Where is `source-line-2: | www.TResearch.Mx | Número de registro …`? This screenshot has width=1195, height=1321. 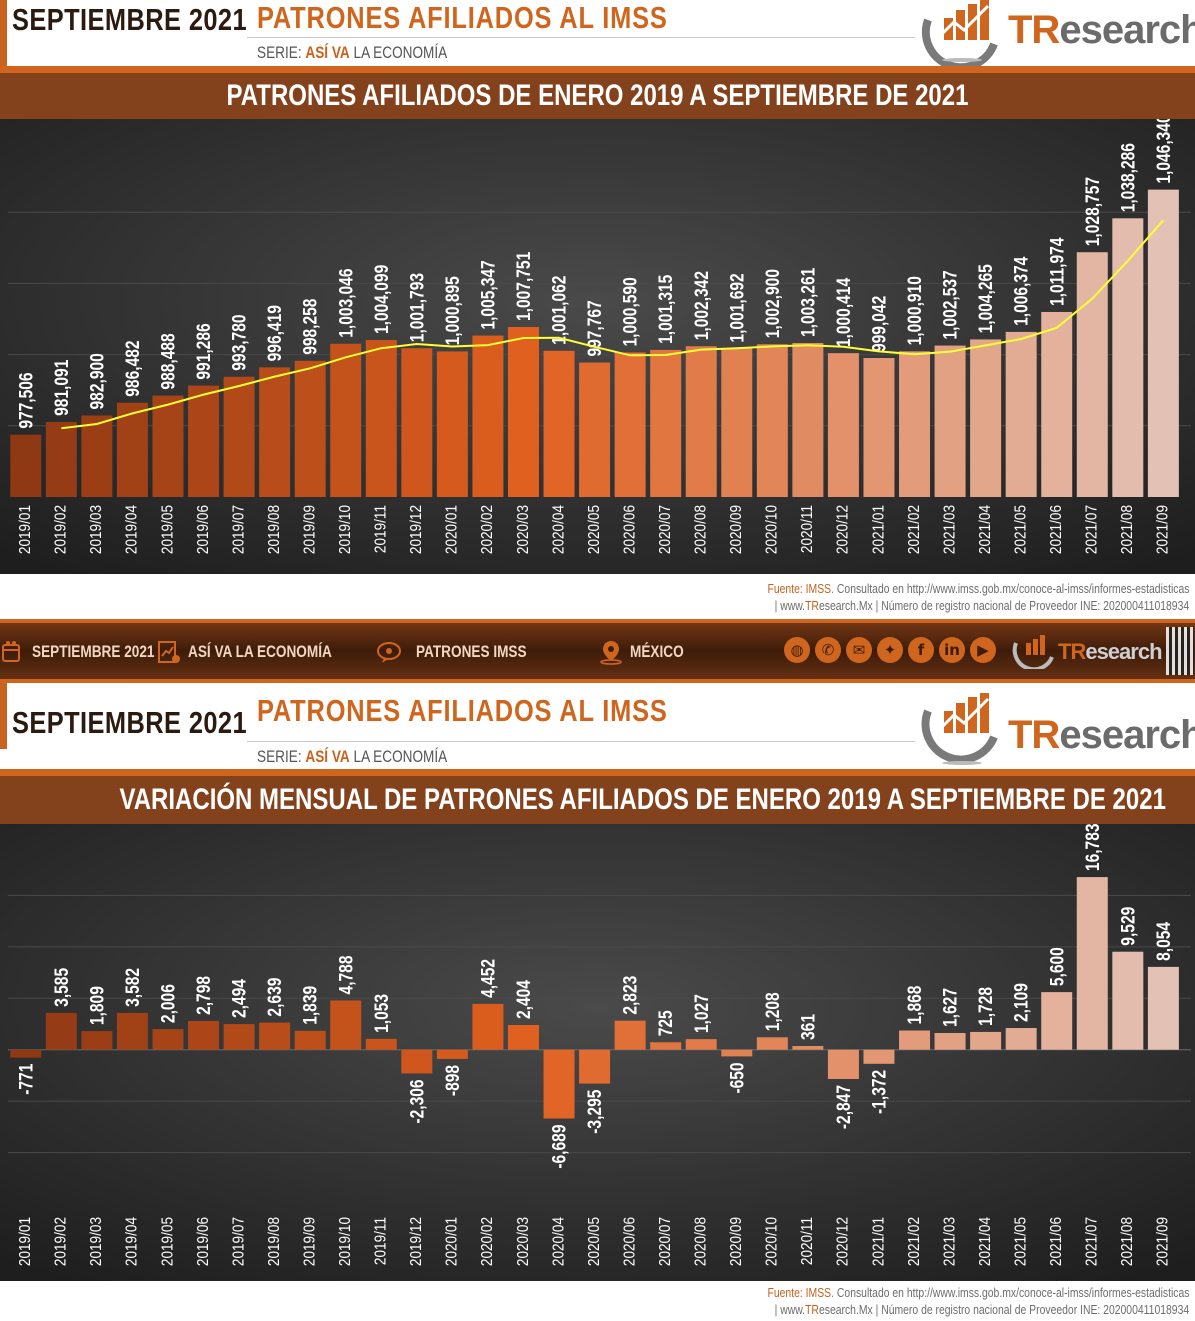 source-line-2: | www.TResearch.Mx | Número de registro … is located at coordinates (981, 605).